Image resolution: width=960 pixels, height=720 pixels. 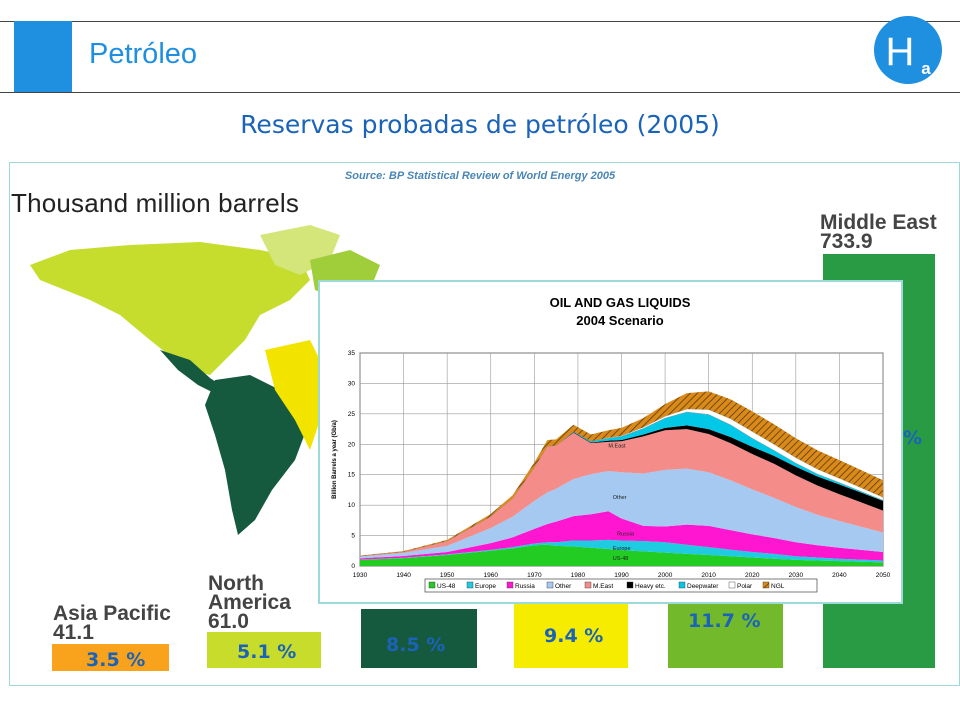 I want to click on area-annotation: Europe, so click(x=622, y=549).